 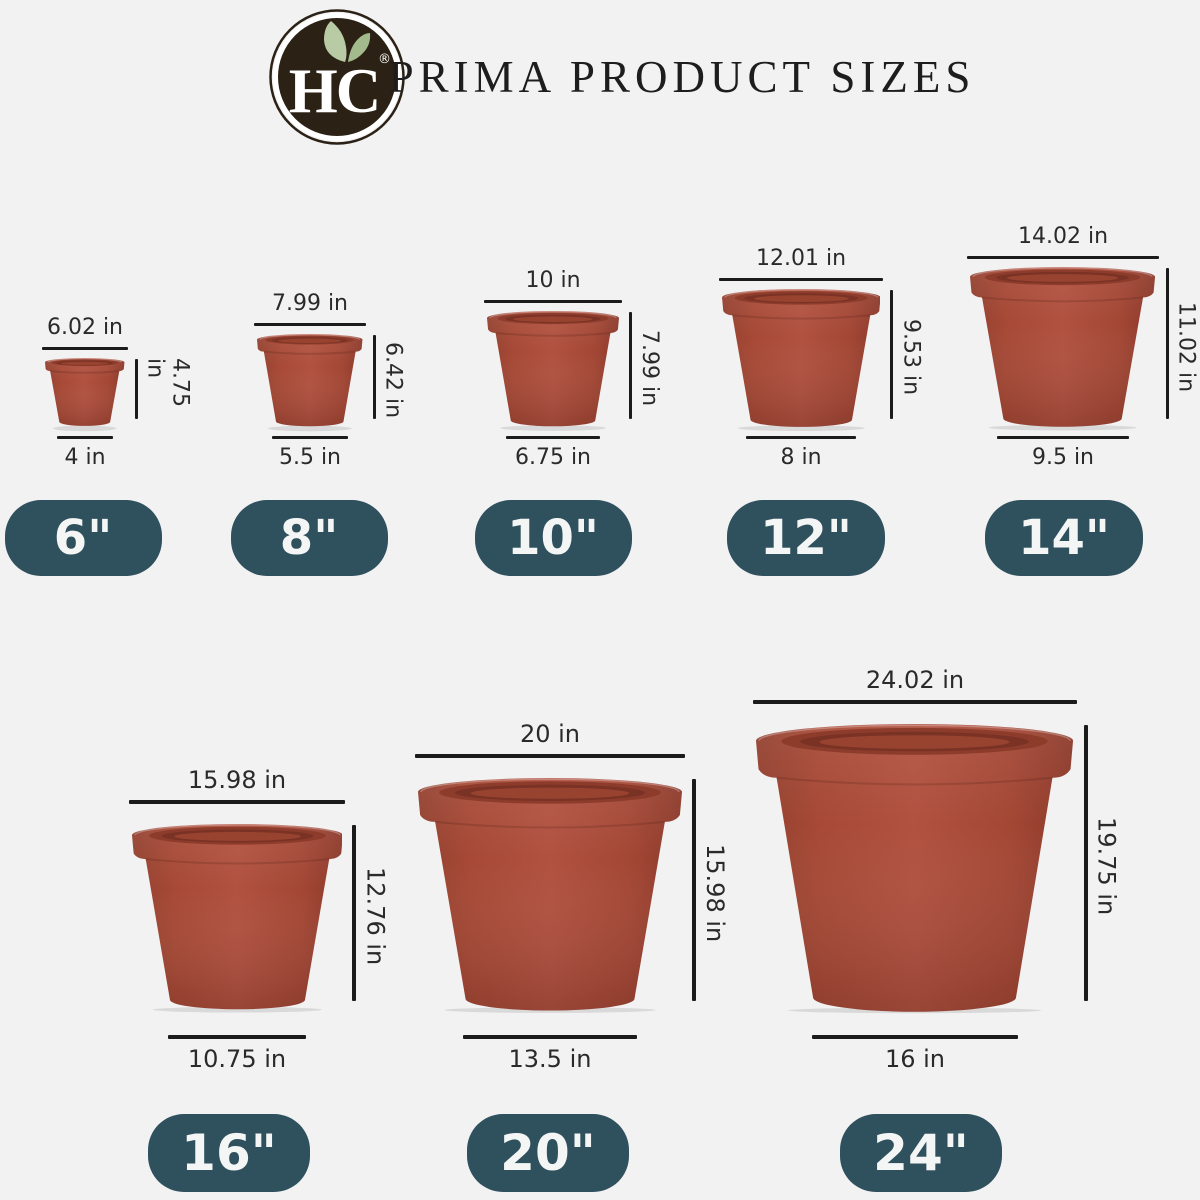 I want to click on size-badge-label: 10", so click(x=553, y=538).